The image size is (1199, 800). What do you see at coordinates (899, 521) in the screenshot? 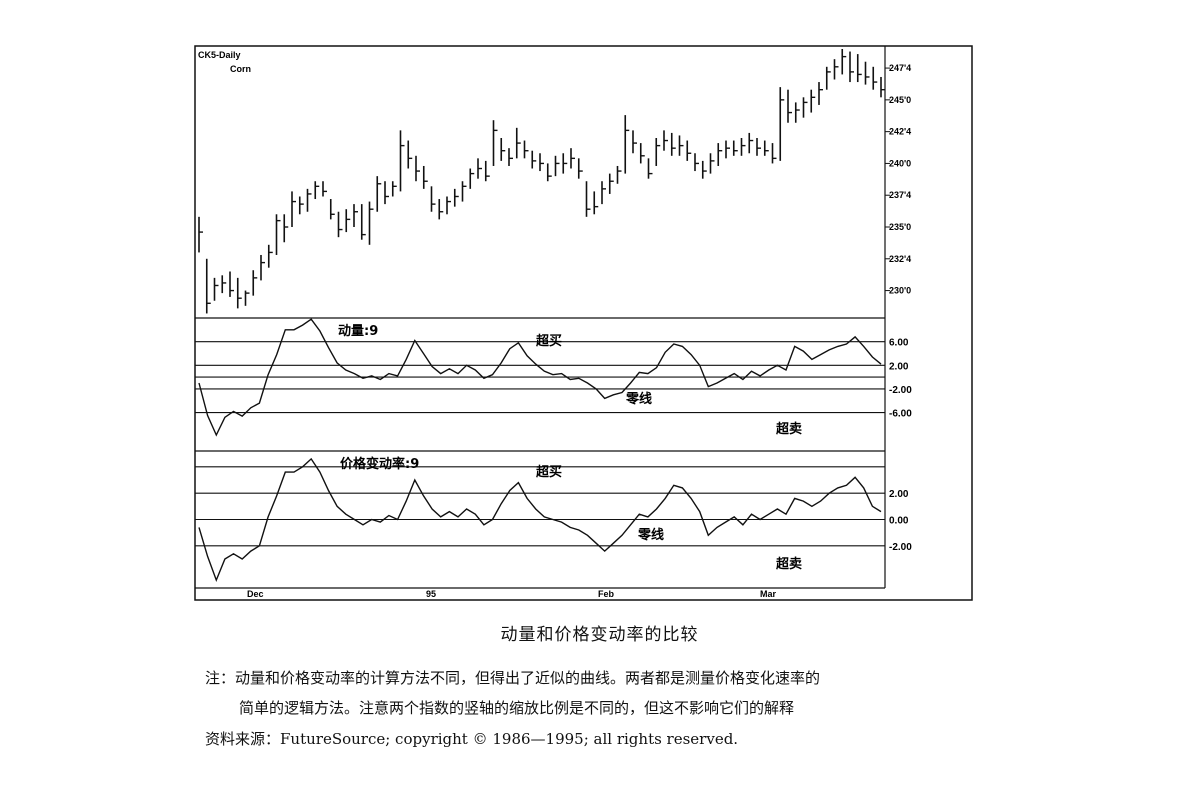
I see `roc-y-tick-label: 0.00` at bounding box center [899, 521].